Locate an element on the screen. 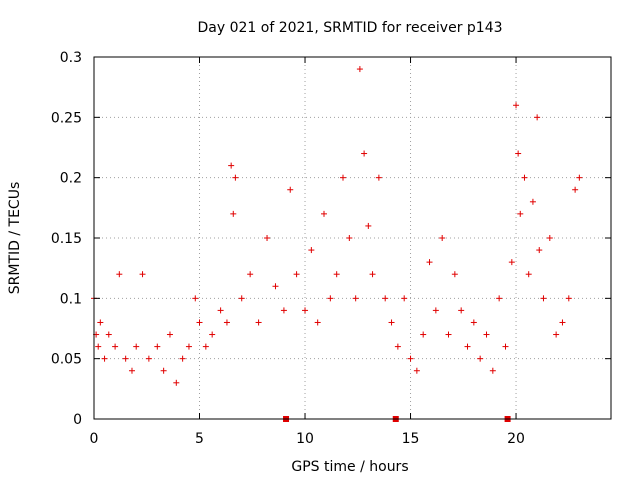 The height and width of the screenshot is (480, 640). y-tick-label: 0.15 is located at coordinates (66, 239).